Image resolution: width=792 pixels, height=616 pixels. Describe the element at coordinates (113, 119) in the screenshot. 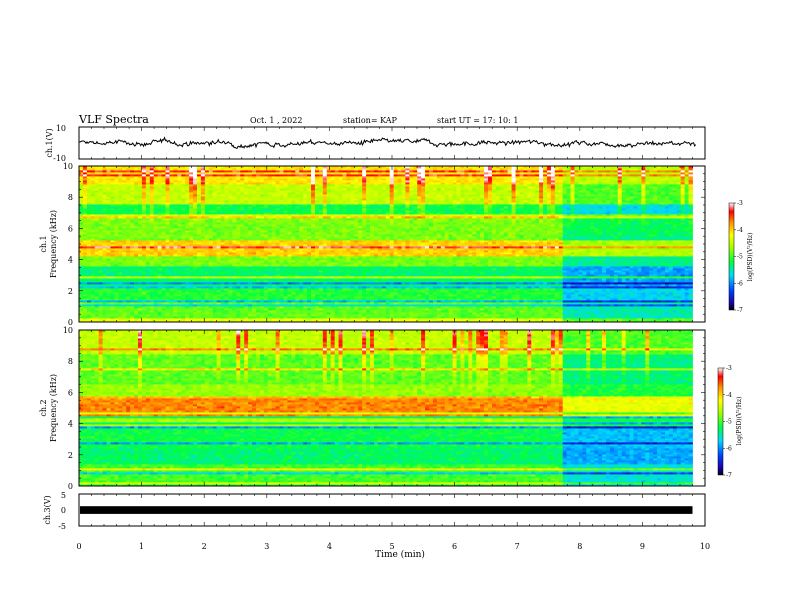

I see `figure-title: VLF Spectra` at that location.